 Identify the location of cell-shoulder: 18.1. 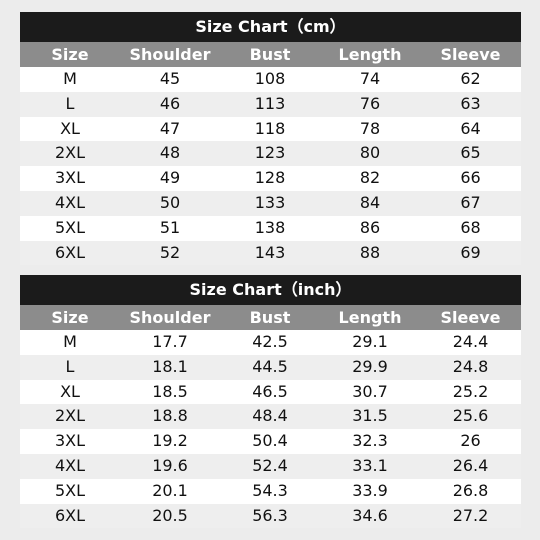
(170, 366).